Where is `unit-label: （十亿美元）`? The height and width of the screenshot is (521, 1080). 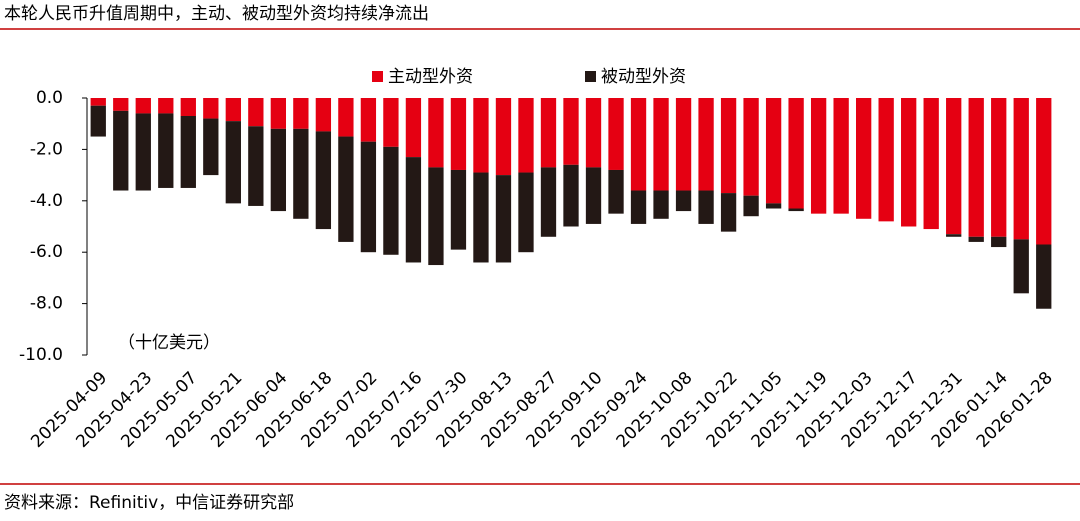
unit-label: （十亿美元） is located at coordinates (169, 343).